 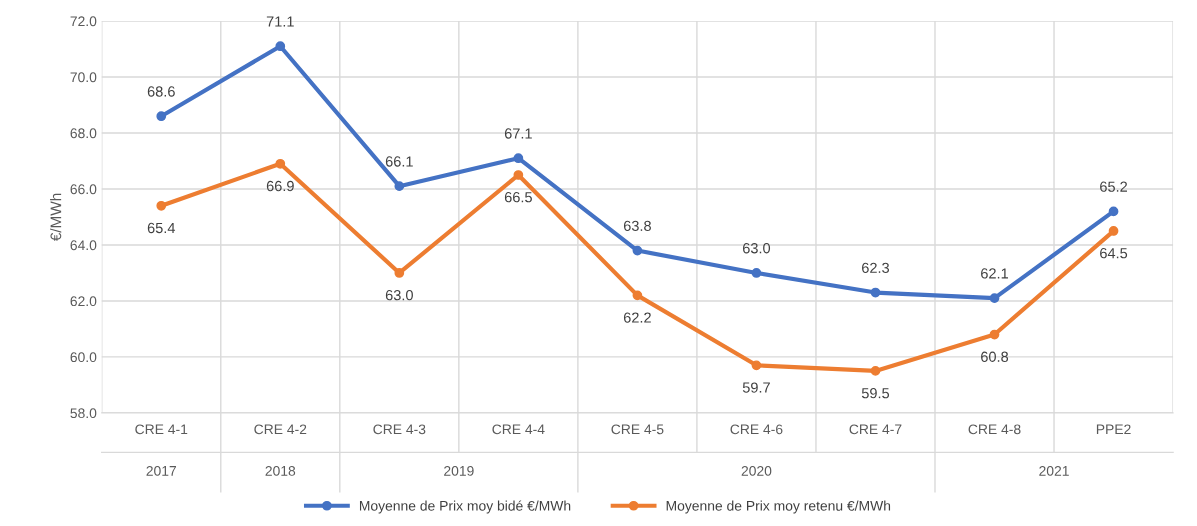 What do you see at coordinates (995, 356) in the screenshot?
I see `data-label: 60.8` at bounding box center [995, 356].